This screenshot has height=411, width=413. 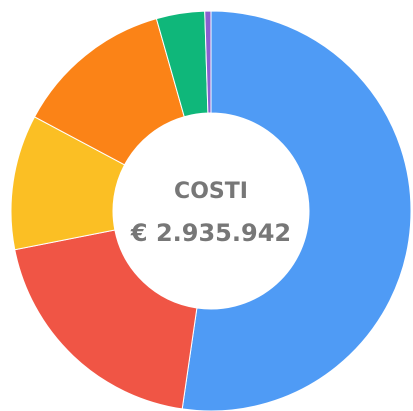 What do you see at coordinates (211, 191) in the screenshot?
I see `chart-title: COSTI` at bounding box center [211, 191].